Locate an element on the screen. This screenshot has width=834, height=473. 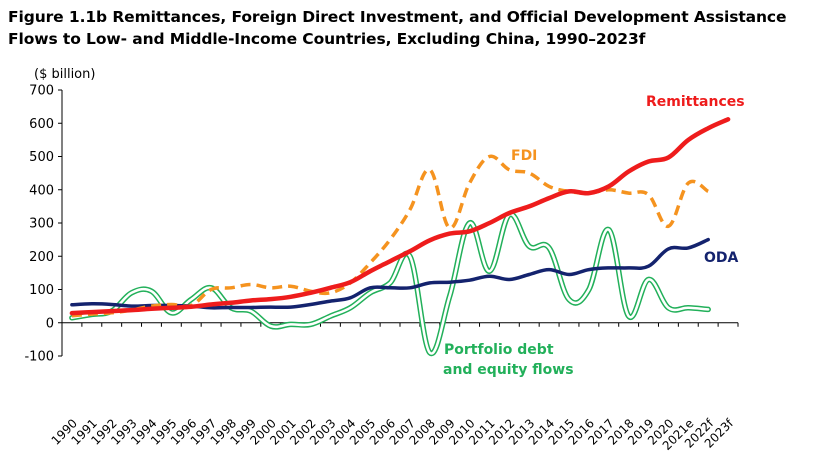
series-label-remittances: Remittances is located at coordinates (695, 102).